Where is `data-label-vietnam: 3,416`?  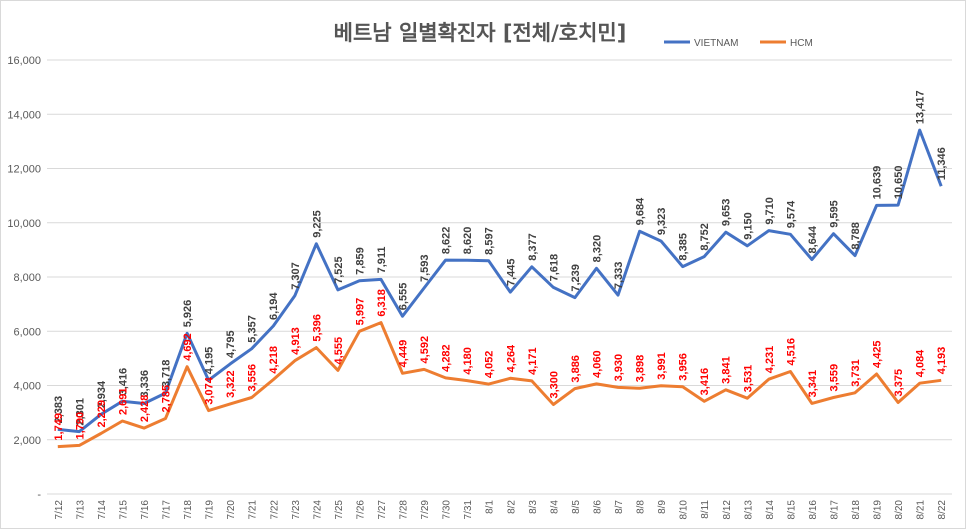 data-label-vietnam: 3,416 is located at coordinates (123, 382).